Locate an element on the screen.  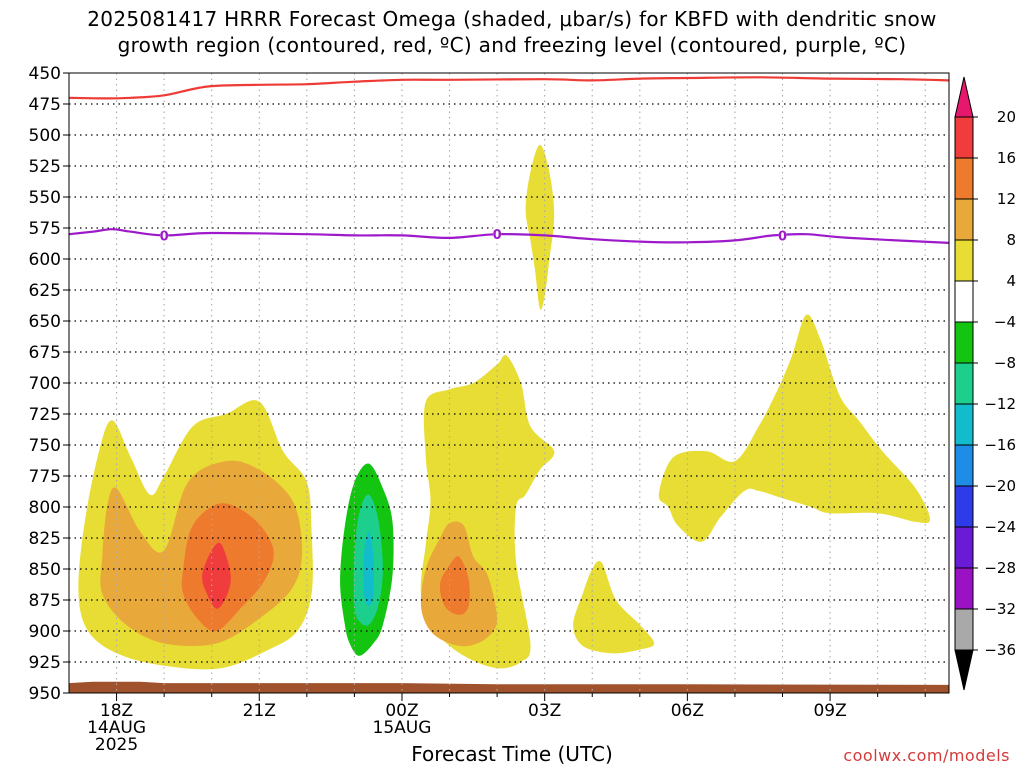
y-tick-label: 775 is located at coordinates (45, 477).